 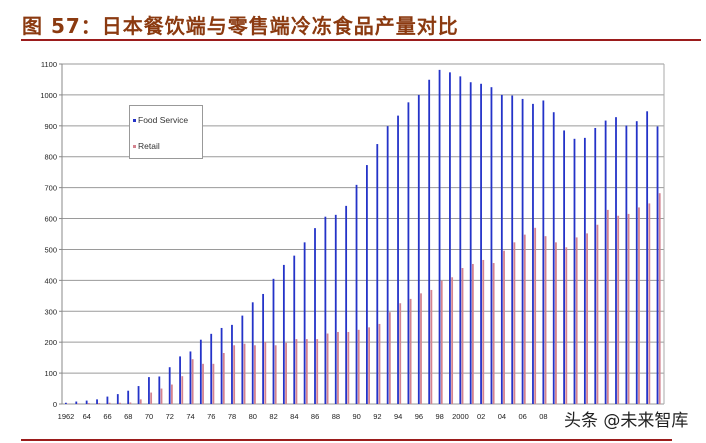 I want to click on food-service-bar-1981, so click(x=263, y=348).